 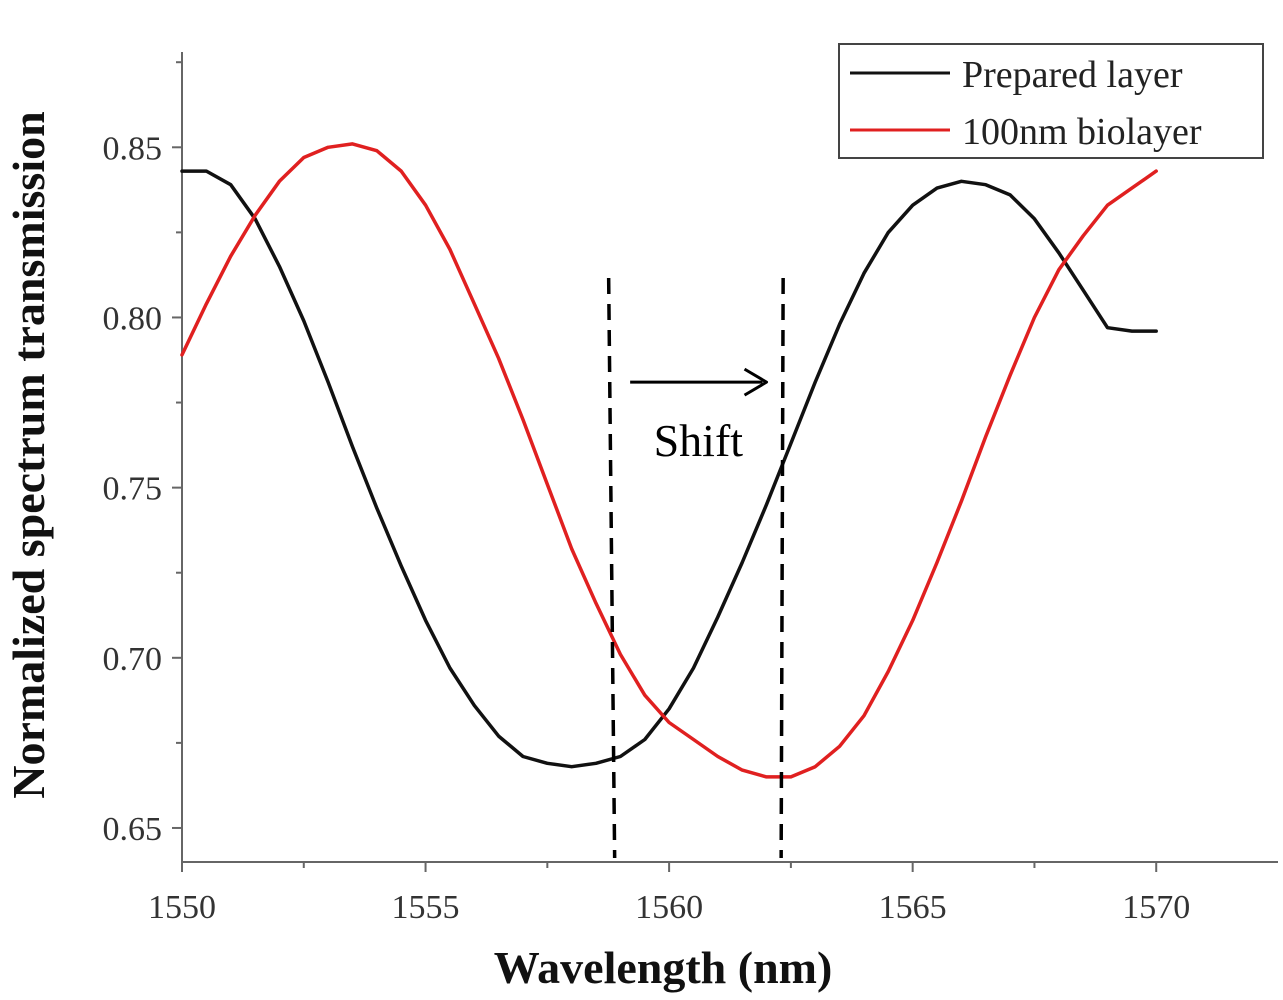 What do you see at coordinates (913, 907) in the screenshot?
I see `x-tick-label: 1565` at bounding box center [913, 907].